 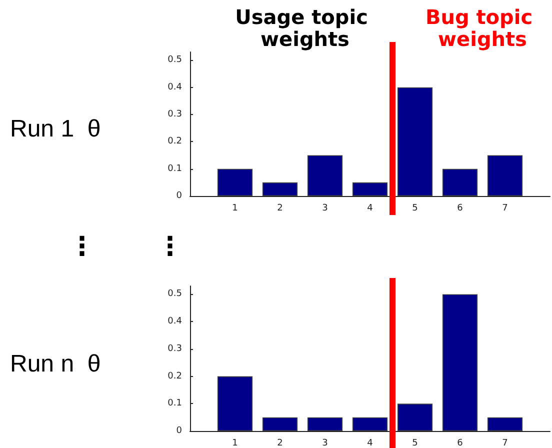 What do you see at coordinates (55, 129) in the screenshot?
I see `y-axis-title: Run 1 θ` at bounding box center [55, 129].